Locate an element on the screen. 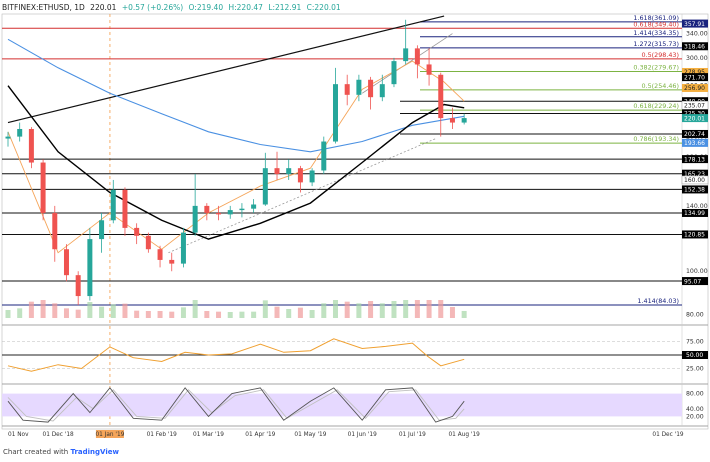 Image resolution: width=710 pixels, height=462 pixels. credit-footer: Chart created with TradingView is located at coordinates (61, 452).